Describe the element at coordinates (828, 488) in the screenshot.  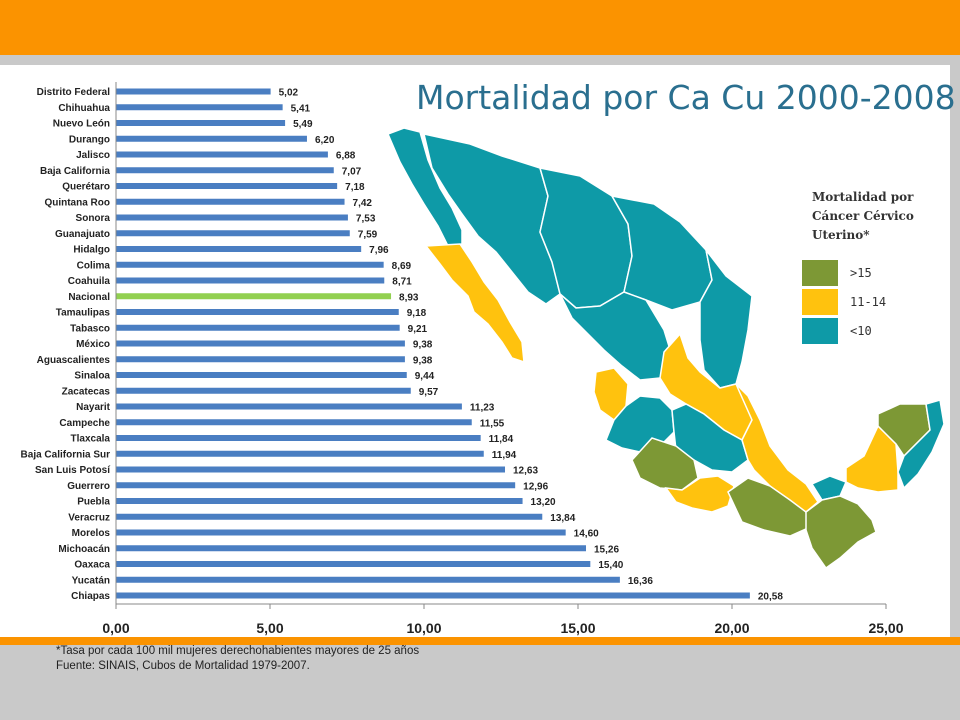
I see `map-tabasco` at that location.